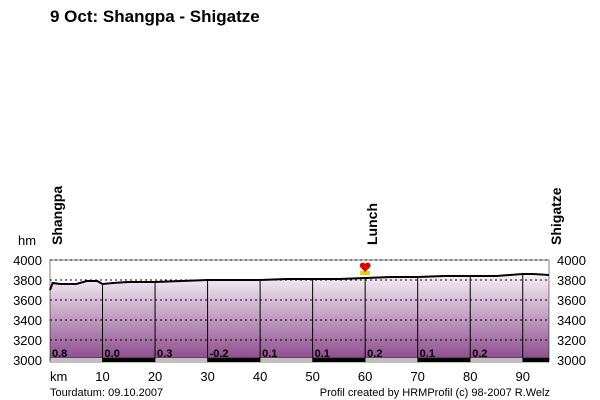 Image resolution: width=600 pixels, height=400 pixels. Describe the element at coordinates (27, 280) in the screenshot. I see `y-tick-label: 3800` at that location.